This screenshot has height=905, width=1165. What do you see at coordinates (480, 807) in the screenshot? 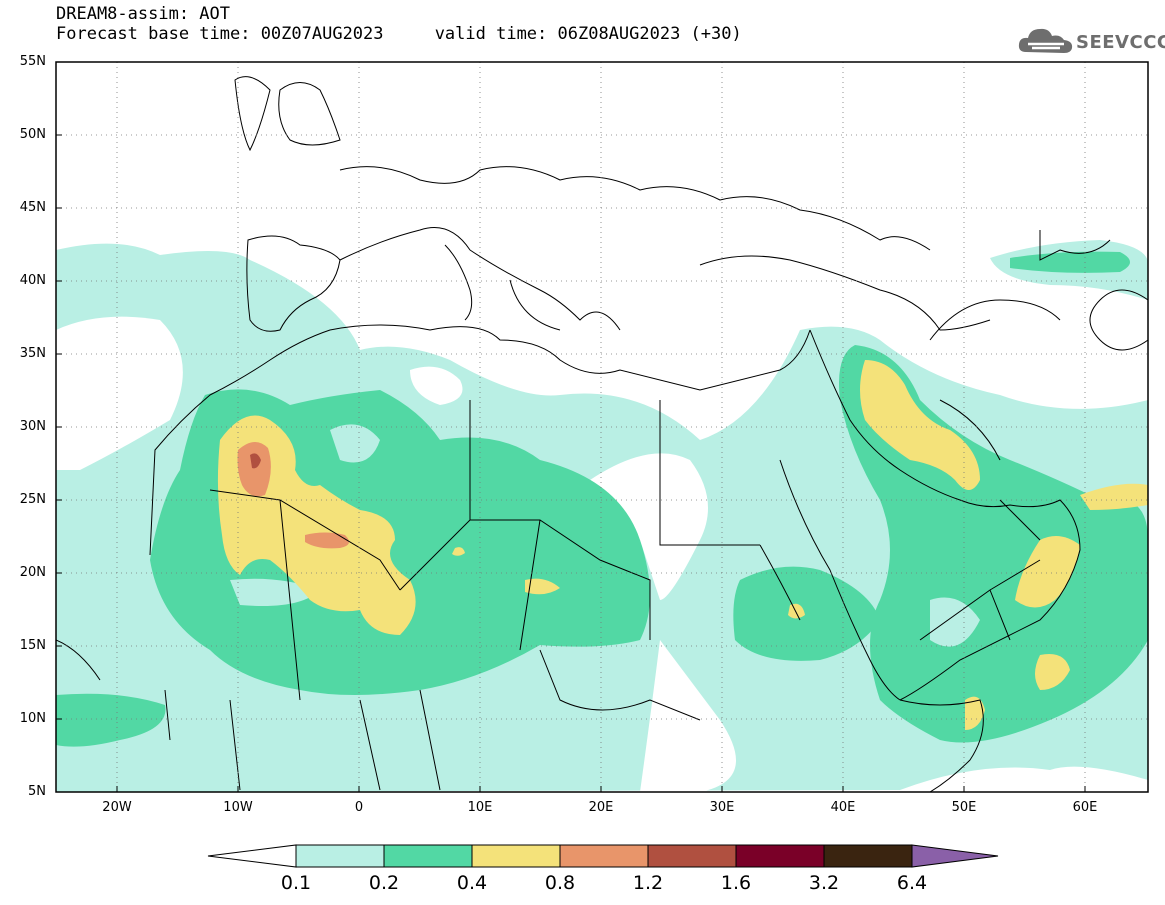
I see `lon-label: 10E` at bounding box center [480, 807].